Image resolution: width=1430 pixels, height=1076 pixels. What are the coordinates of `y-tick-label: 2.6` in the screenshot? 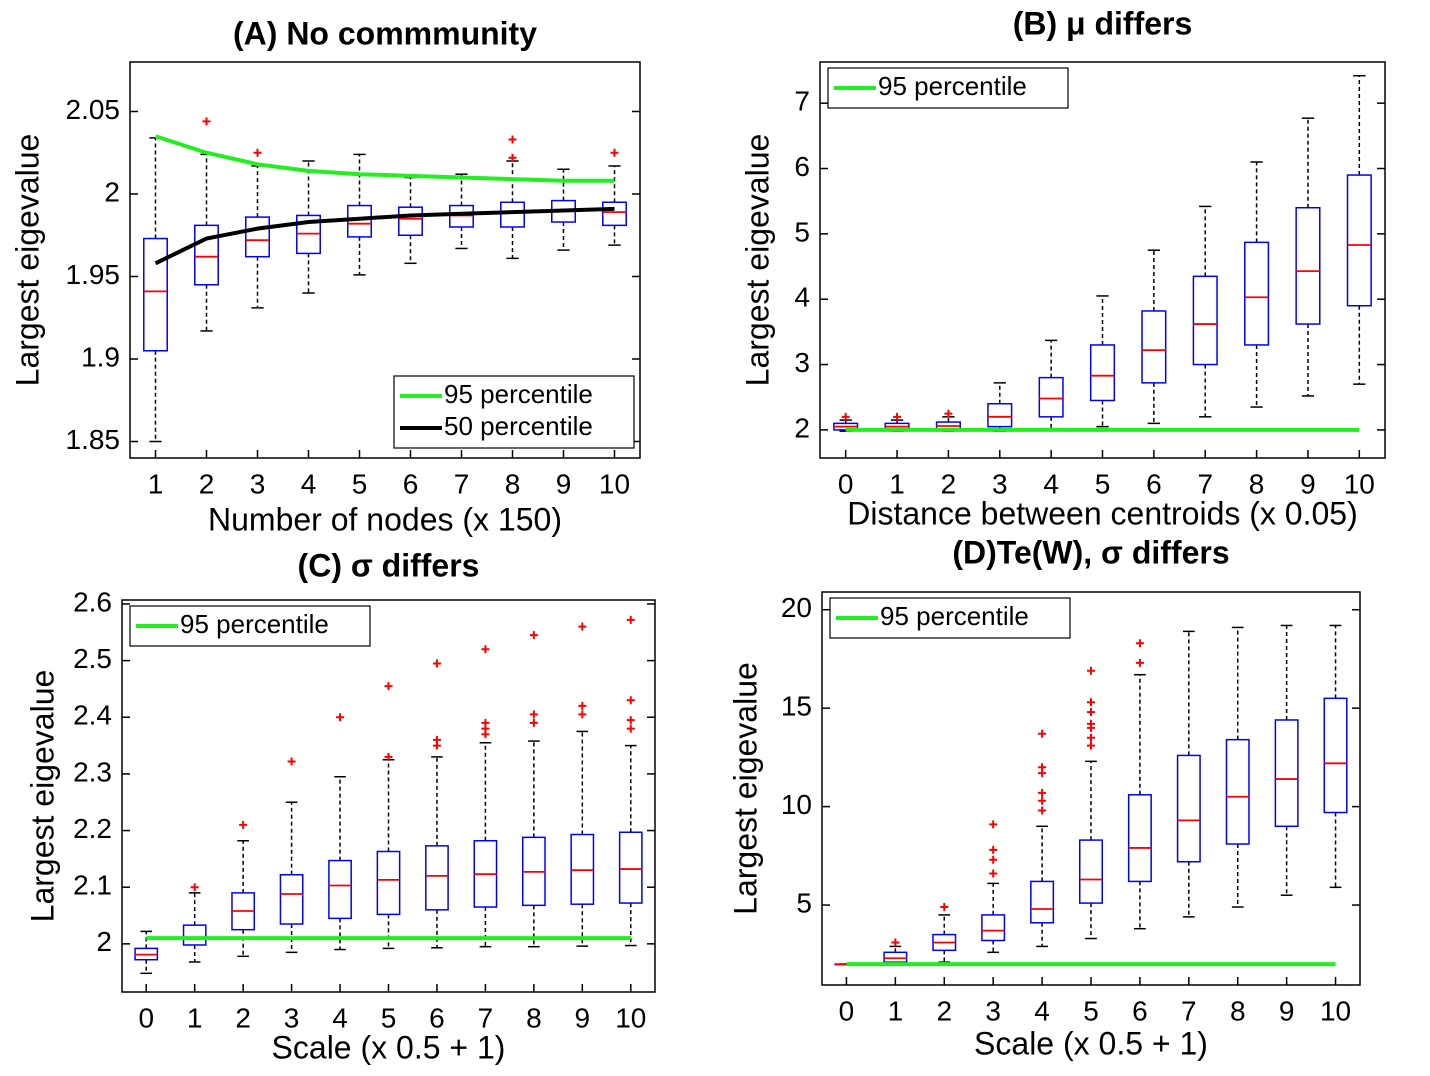 It's located at (92, 601).